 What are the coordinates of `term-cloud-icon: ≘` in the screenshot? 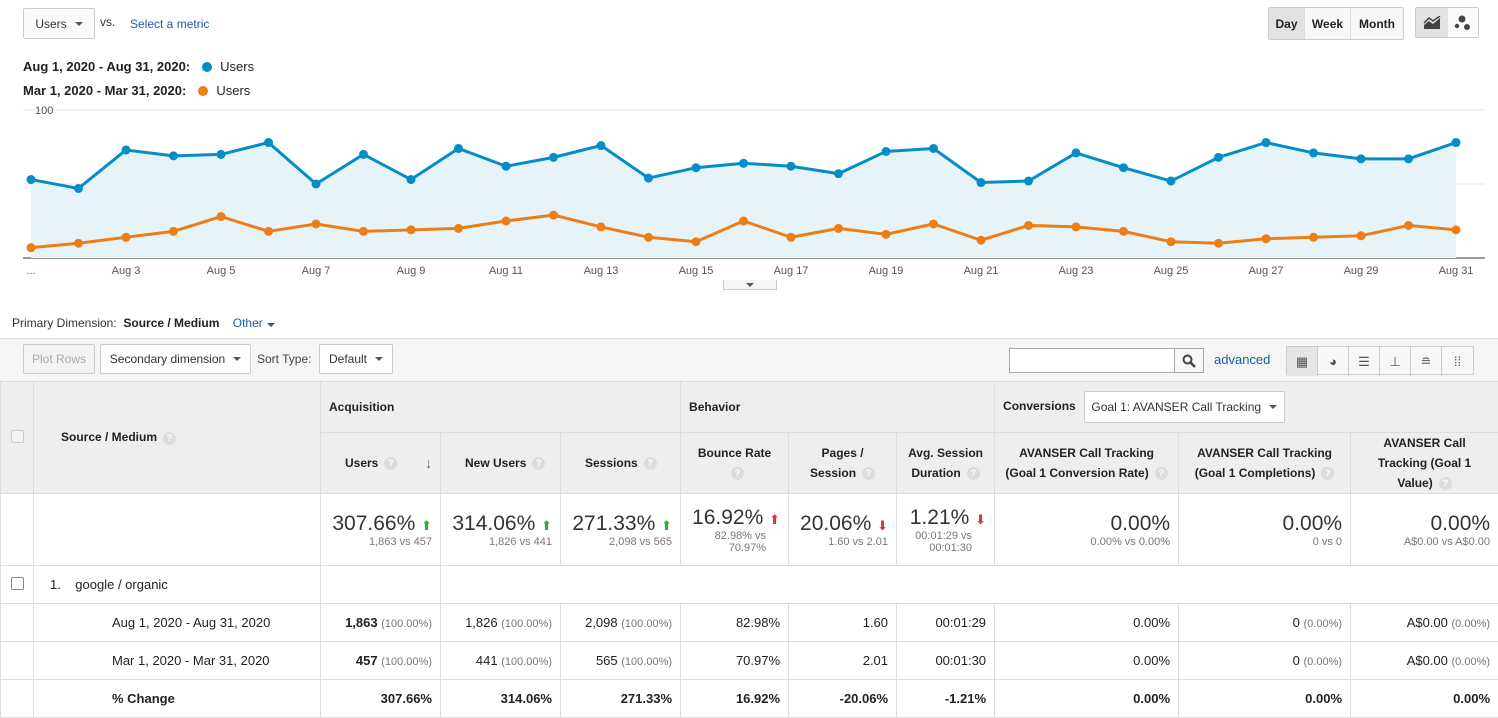 It's located at (1426, 361).